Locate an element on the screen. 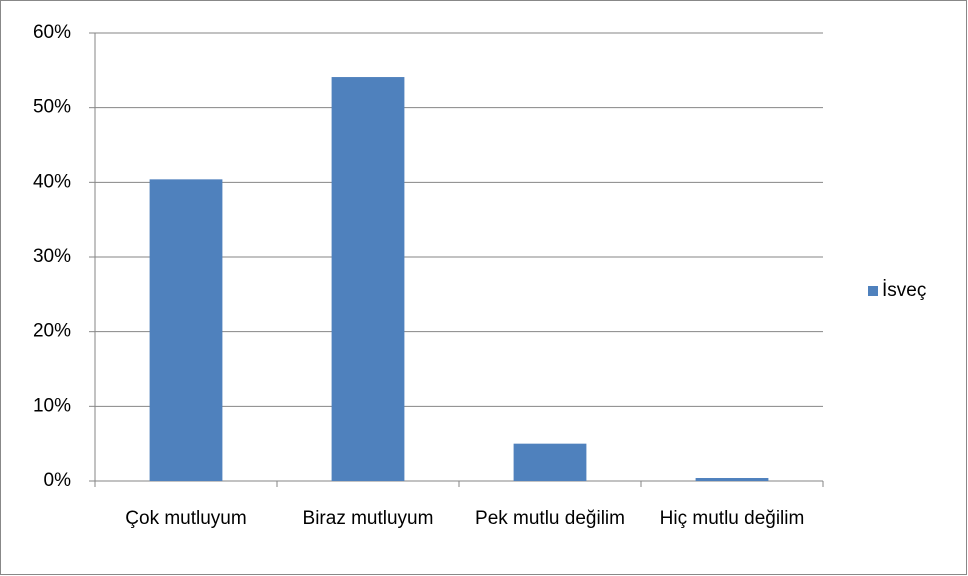 The height and width of the screenshot is (576, 968). legend-swatch is located at coordinates (873, 291).